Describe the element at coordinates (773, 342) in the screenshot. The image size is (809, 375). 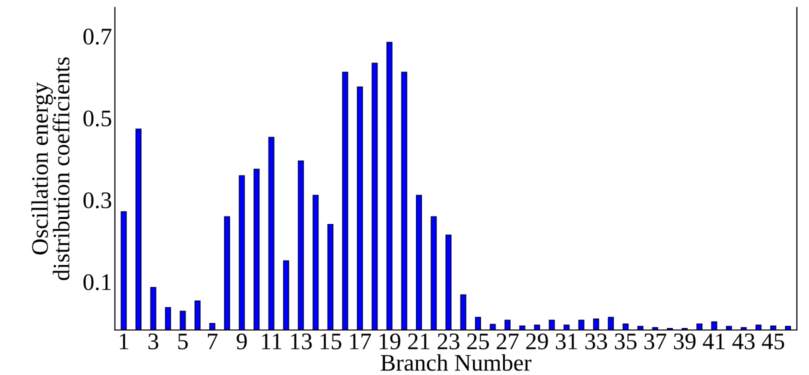
I see `x-tick-label: 45` at that location.